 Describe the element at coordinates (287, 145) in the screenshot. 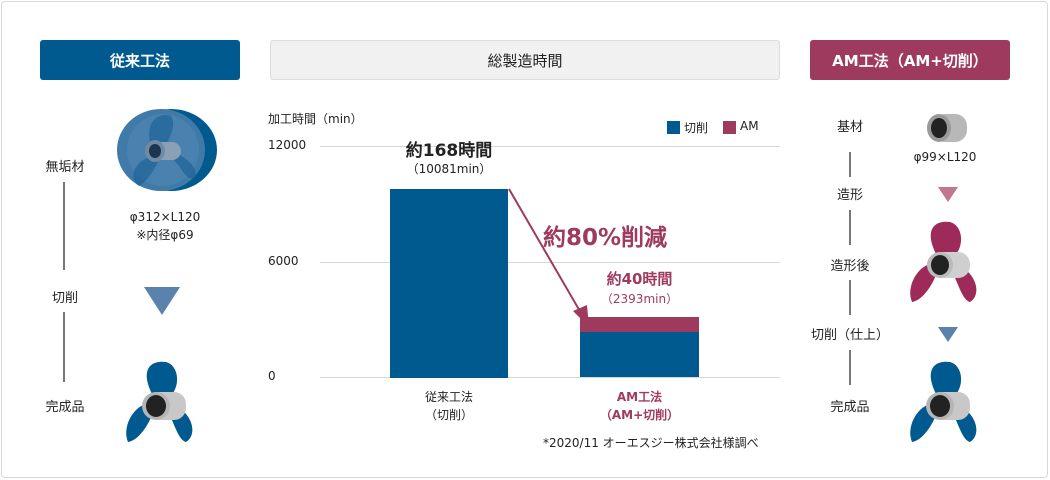

I see `y-tick-12000: 12000` at that location.